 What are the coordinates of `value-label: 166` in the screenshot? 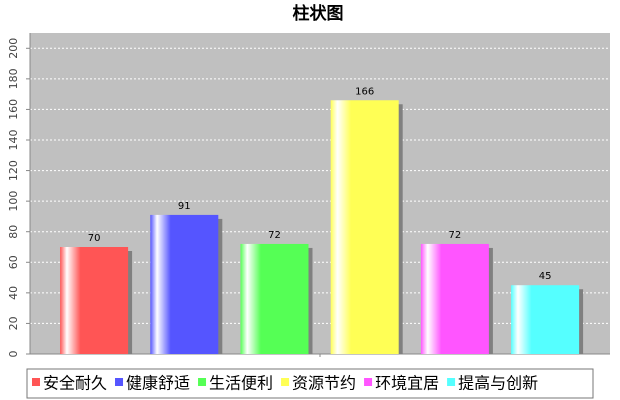 It's located at (364, 91).